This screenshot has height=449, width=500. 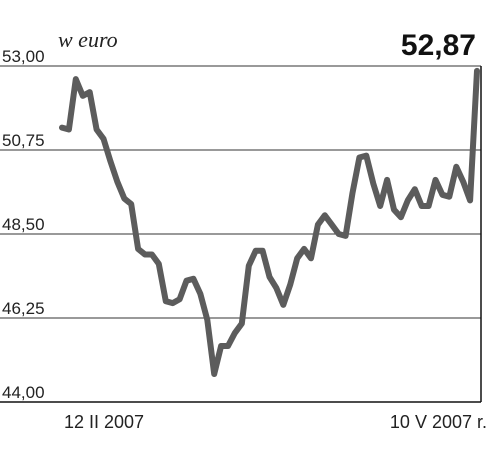 What do you see at coordinates (438, 45) in the screenshot?
I see `last-value-label: 52,87` at bounding box center [438, 45].